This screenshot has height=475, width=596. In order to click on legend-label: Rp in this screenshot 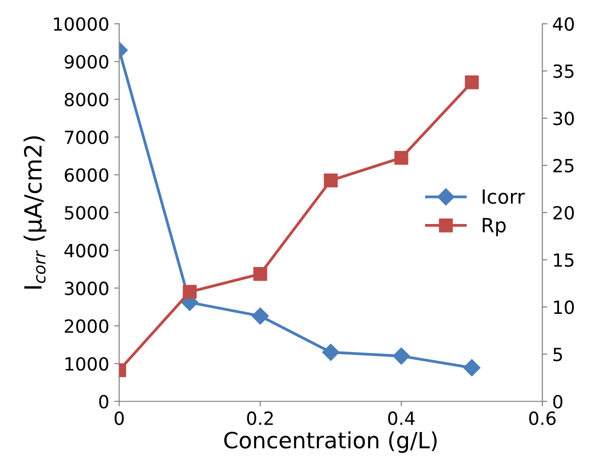, I will do `click(494, 227)`.